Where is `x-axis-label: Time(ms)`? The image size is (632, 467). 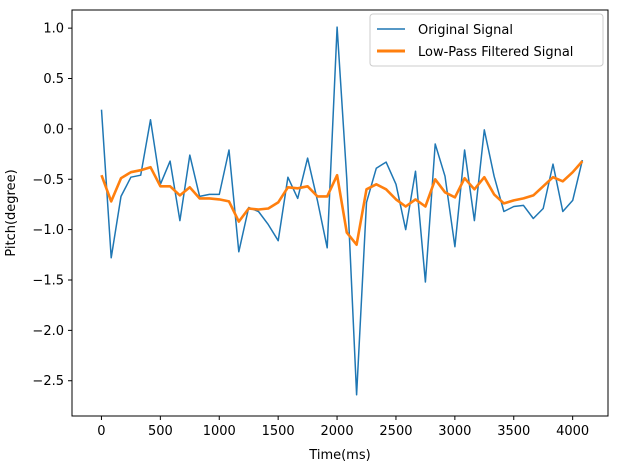
x-axis-label: Time(ms) is located at coordinates (339, 455).